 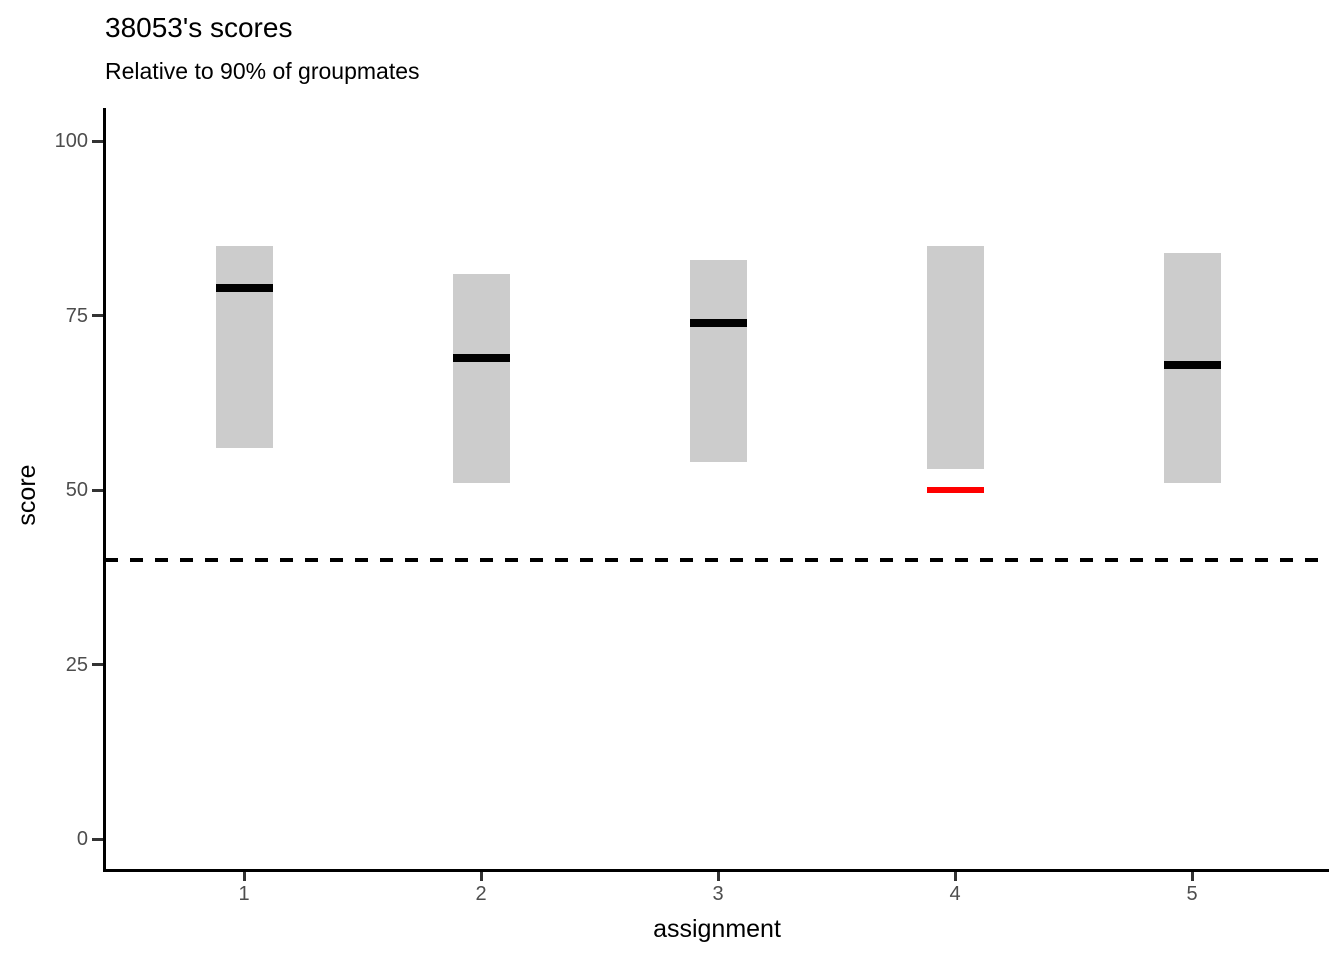 I want to click on x-tick-label: 5, so click(x=1192, y=894).